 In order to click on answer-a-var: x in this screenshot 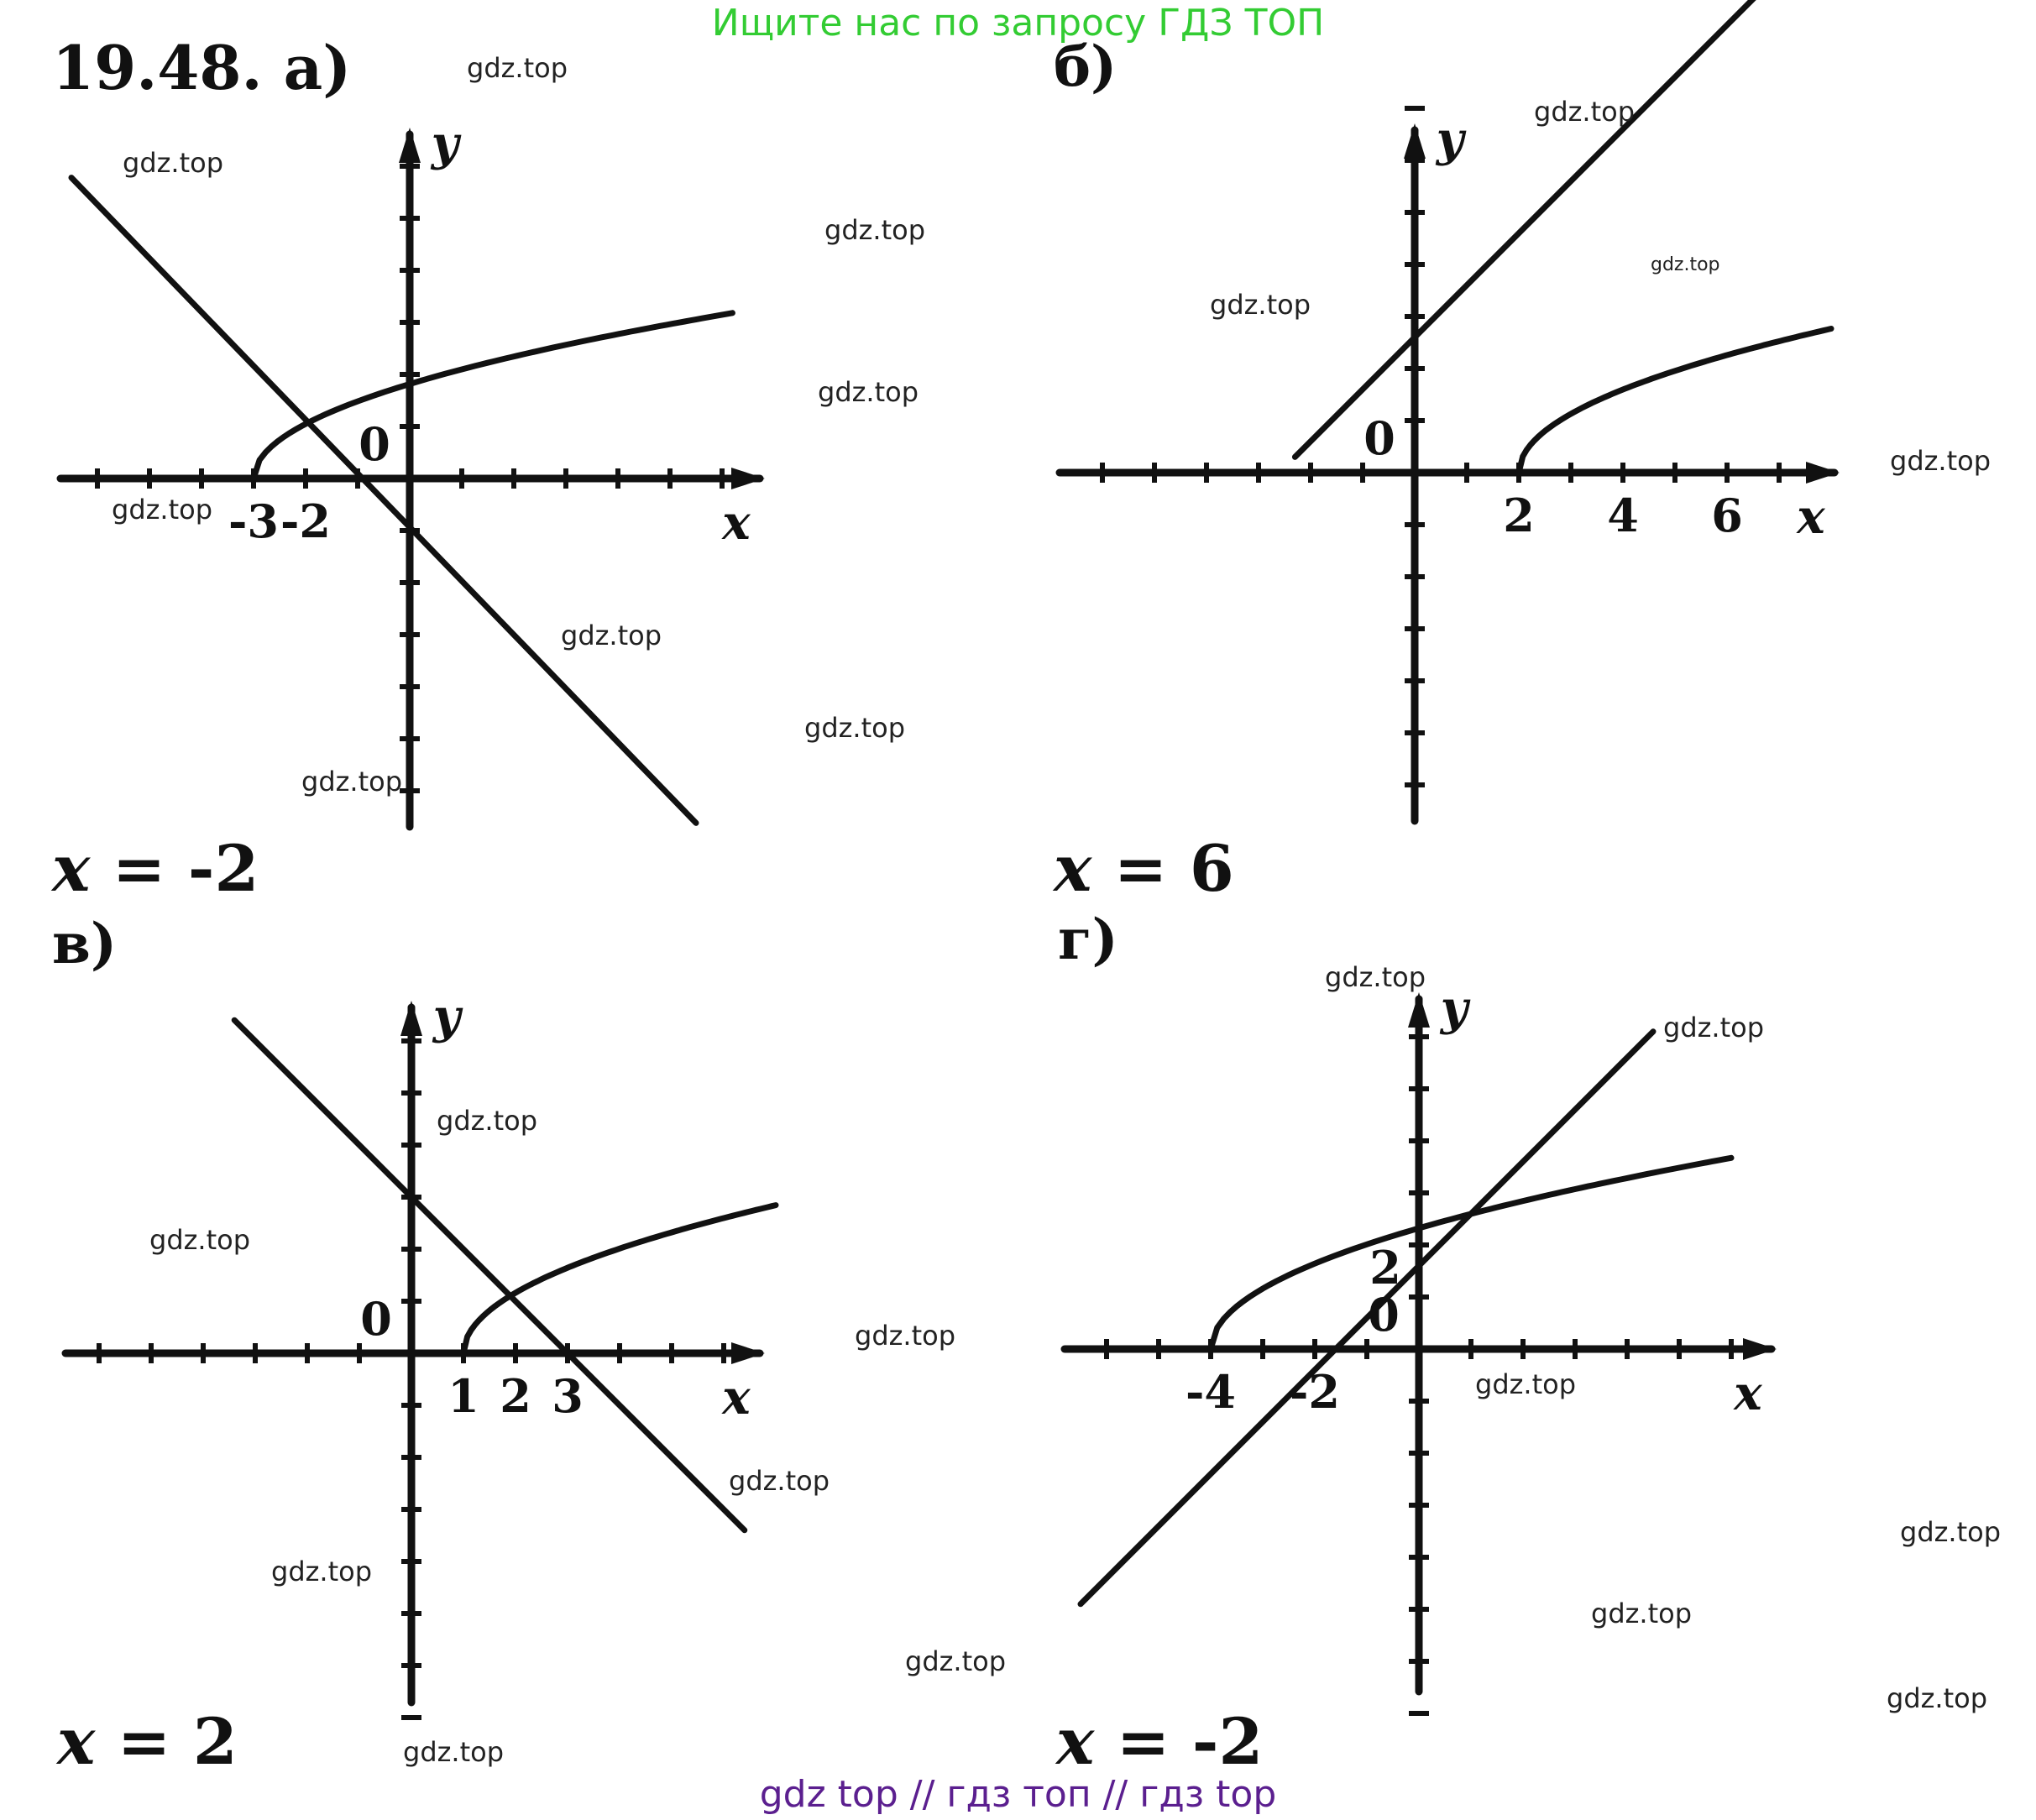, I will do `click(71, 868)`.